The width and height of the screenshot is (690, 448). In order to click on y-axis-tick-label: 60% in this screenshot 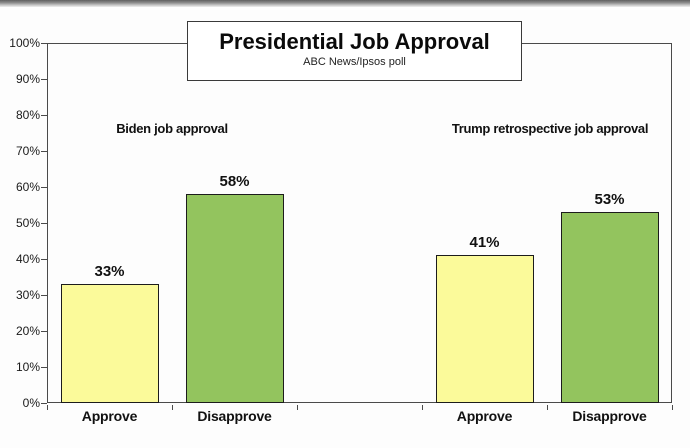, I will do `click(27, 187)`.